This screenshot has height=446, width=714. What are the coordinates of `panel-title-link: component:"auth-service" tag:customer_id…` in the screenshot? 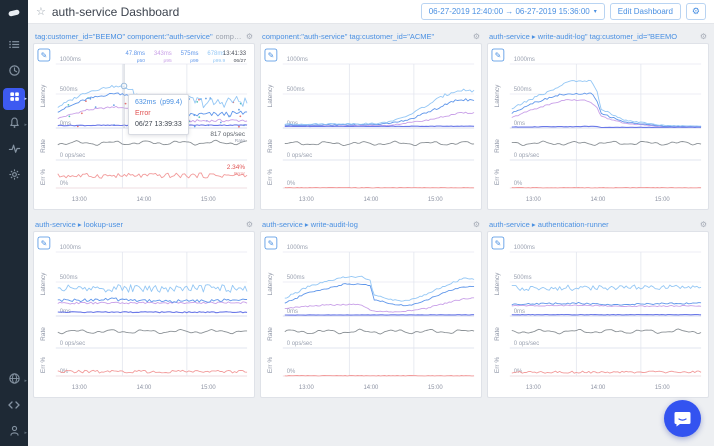 It's located at (348, 36).